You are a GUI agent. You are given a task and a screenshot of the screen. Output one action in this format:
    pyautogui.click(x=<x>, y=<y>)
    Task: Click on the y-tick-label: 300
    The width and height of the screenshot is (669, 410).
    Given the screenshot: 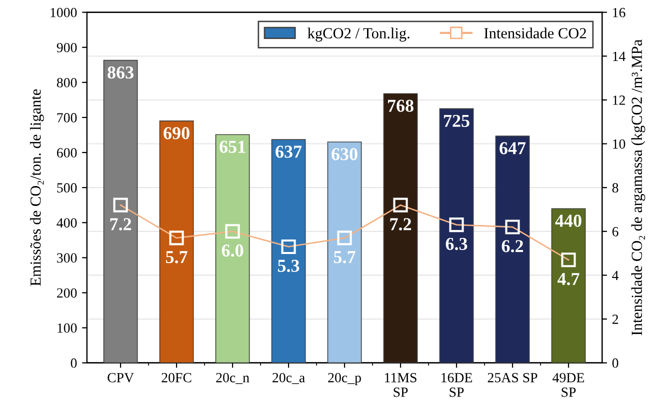 What is the action you would take?
    pyautogui.click(x=67, y=258)
    